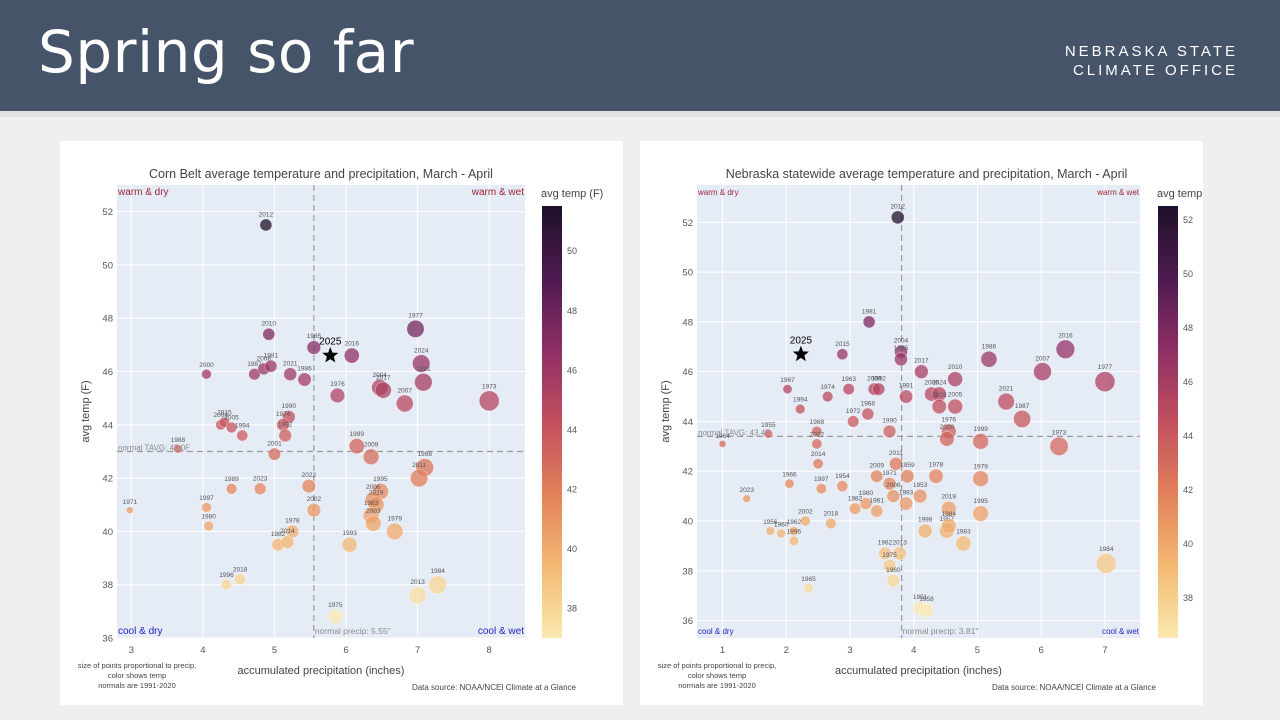 The height and width of the screenshot is (720, 1280). Describe the element at coordinates (1104, 650) in the screenshot. I see `x-tick-label: 7` at that location.